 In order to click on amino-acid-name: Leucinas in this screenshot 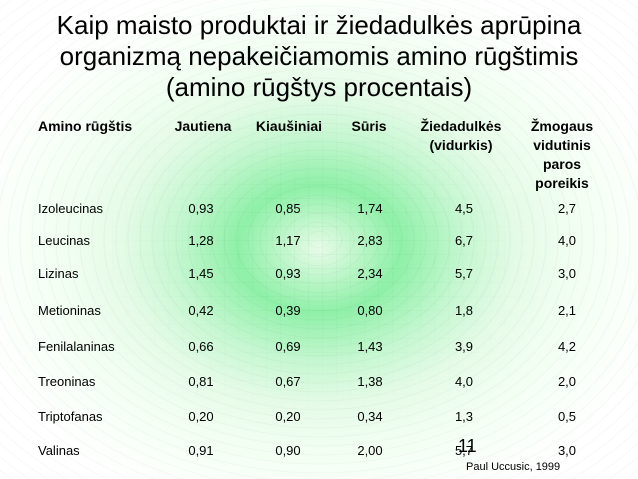, I will do `click(64, 240)`.